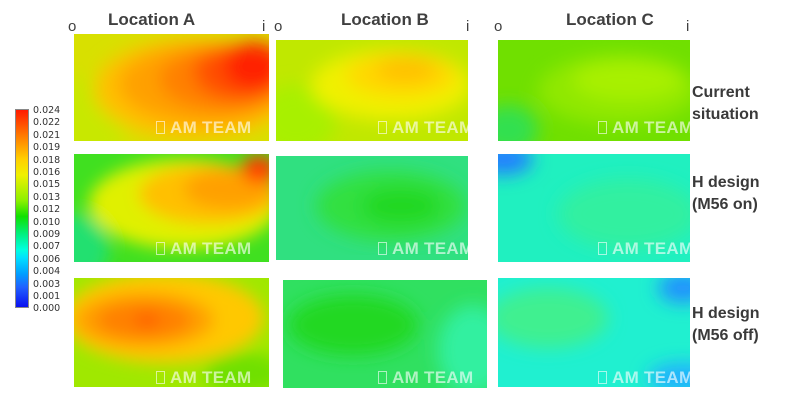 The height and width of the screenshot is (403, 799). I want to click on colorbar-tick: 0.007, so click(47, 247).